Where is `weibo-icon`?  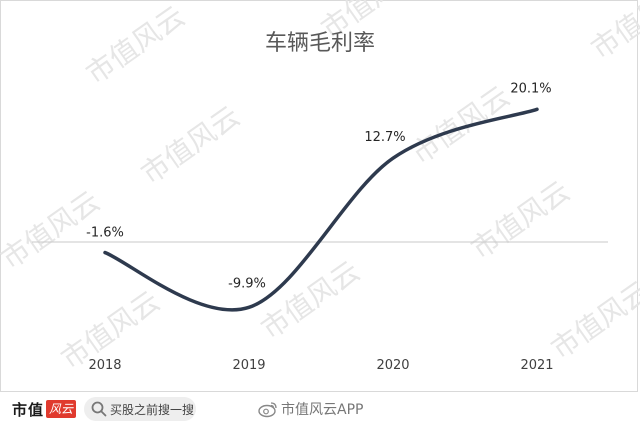
weibo-icon is located at coordinates (267, 410).